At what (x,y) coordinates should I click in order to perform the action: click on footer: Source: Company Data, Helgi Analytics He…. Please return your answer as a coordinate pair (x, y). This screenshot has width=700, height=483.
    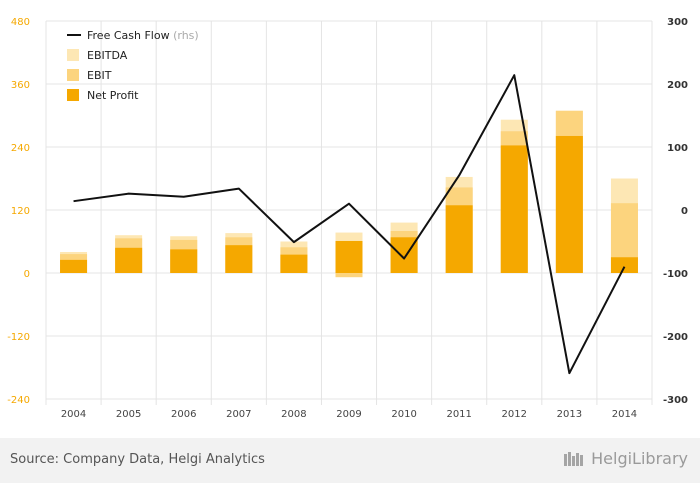
    Looking at the image, I should click on (350, 460).